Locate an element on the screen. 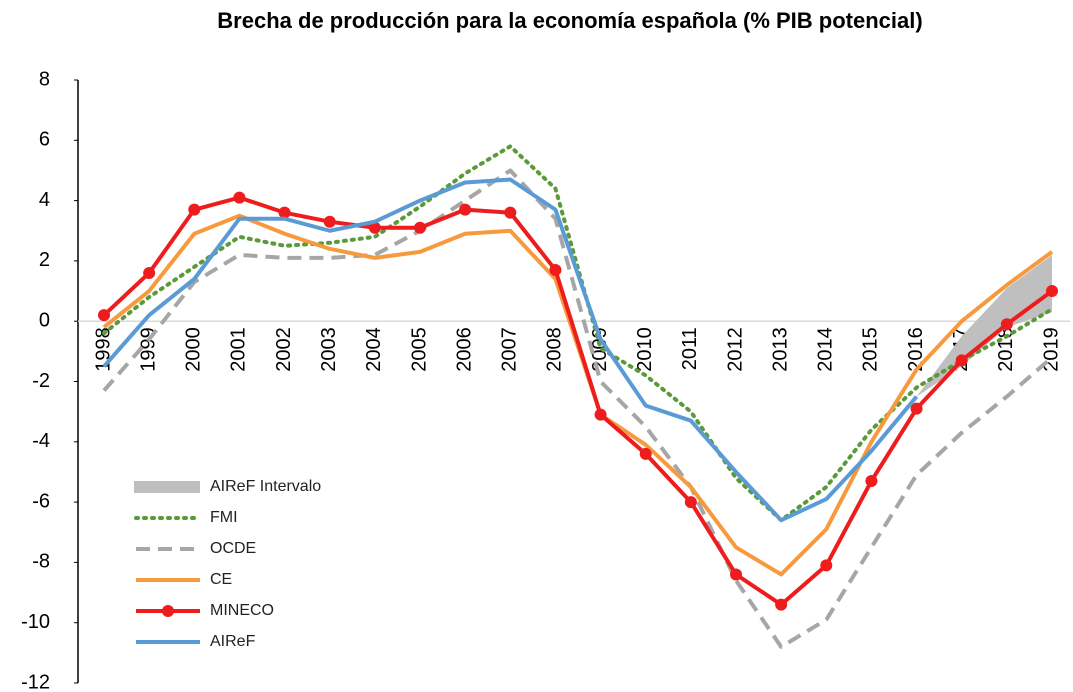 The image size is (1073, 692). legend-label: OCDE is located at coordinates (233, 548).